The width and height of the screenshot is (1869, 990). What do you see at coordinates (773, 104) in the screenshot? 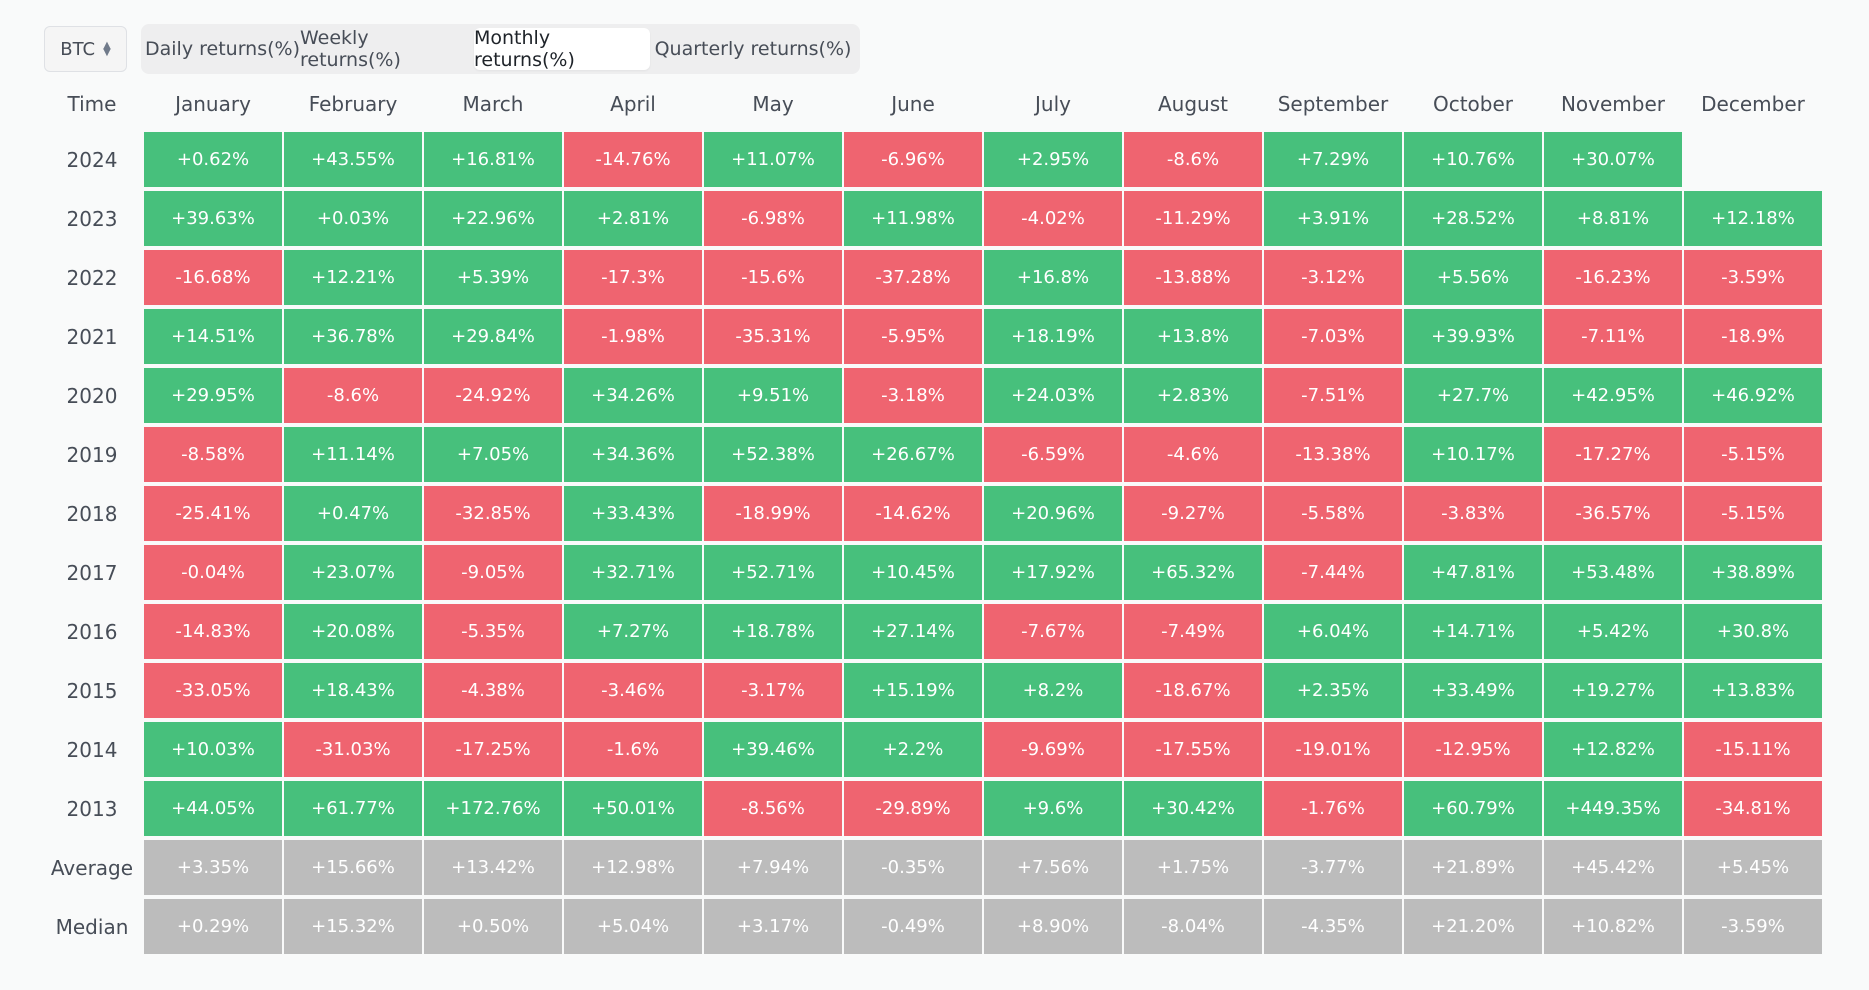
I see `month-column-header: May` at bounding box center [773, 104].